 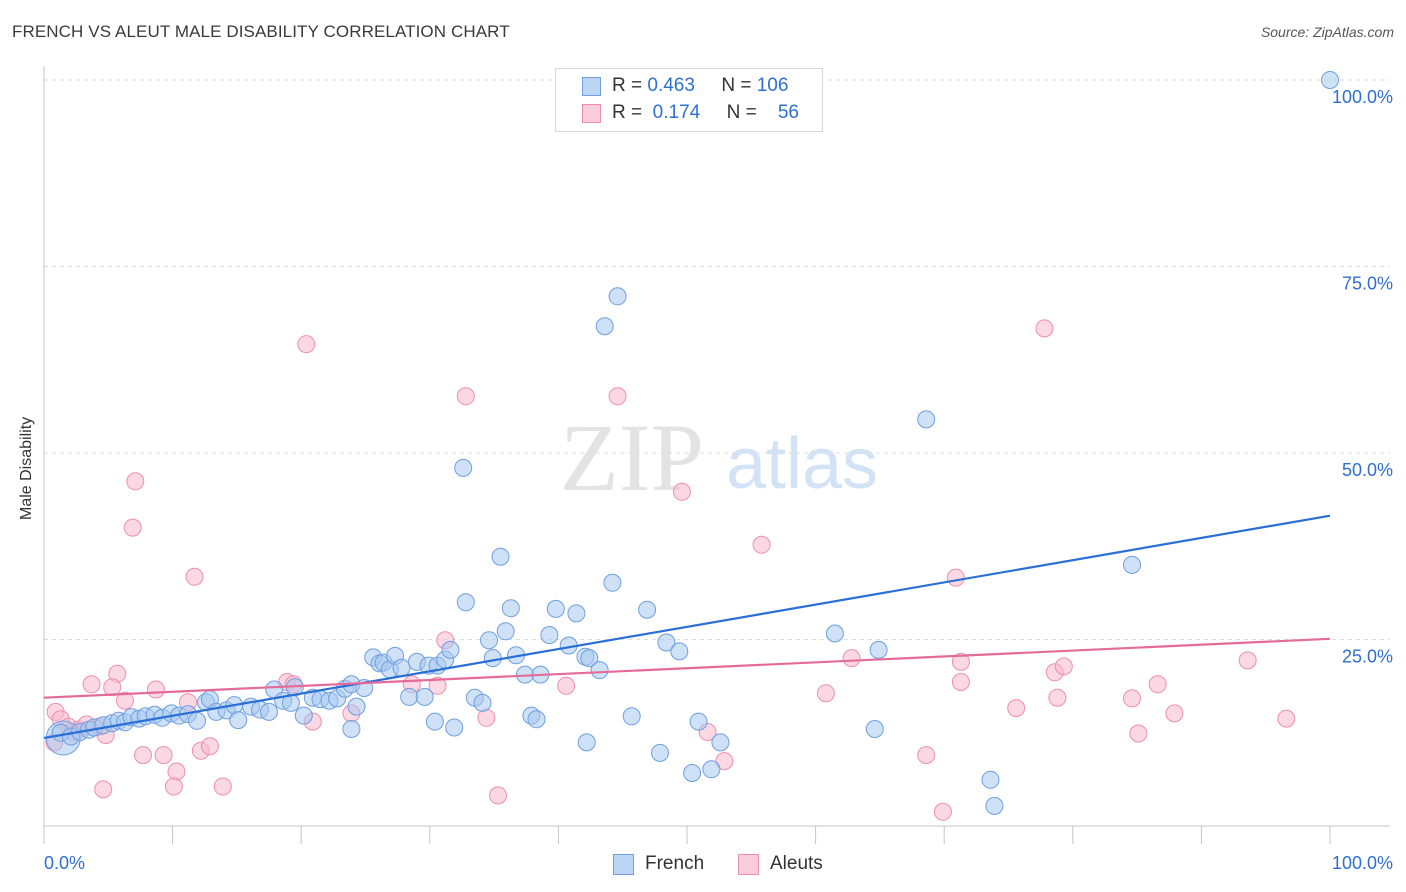 What do you see at coordinates (64, 863) in the screenshot?
I see `x-tick-label: 0.0%` at bounding box center [64, 863].